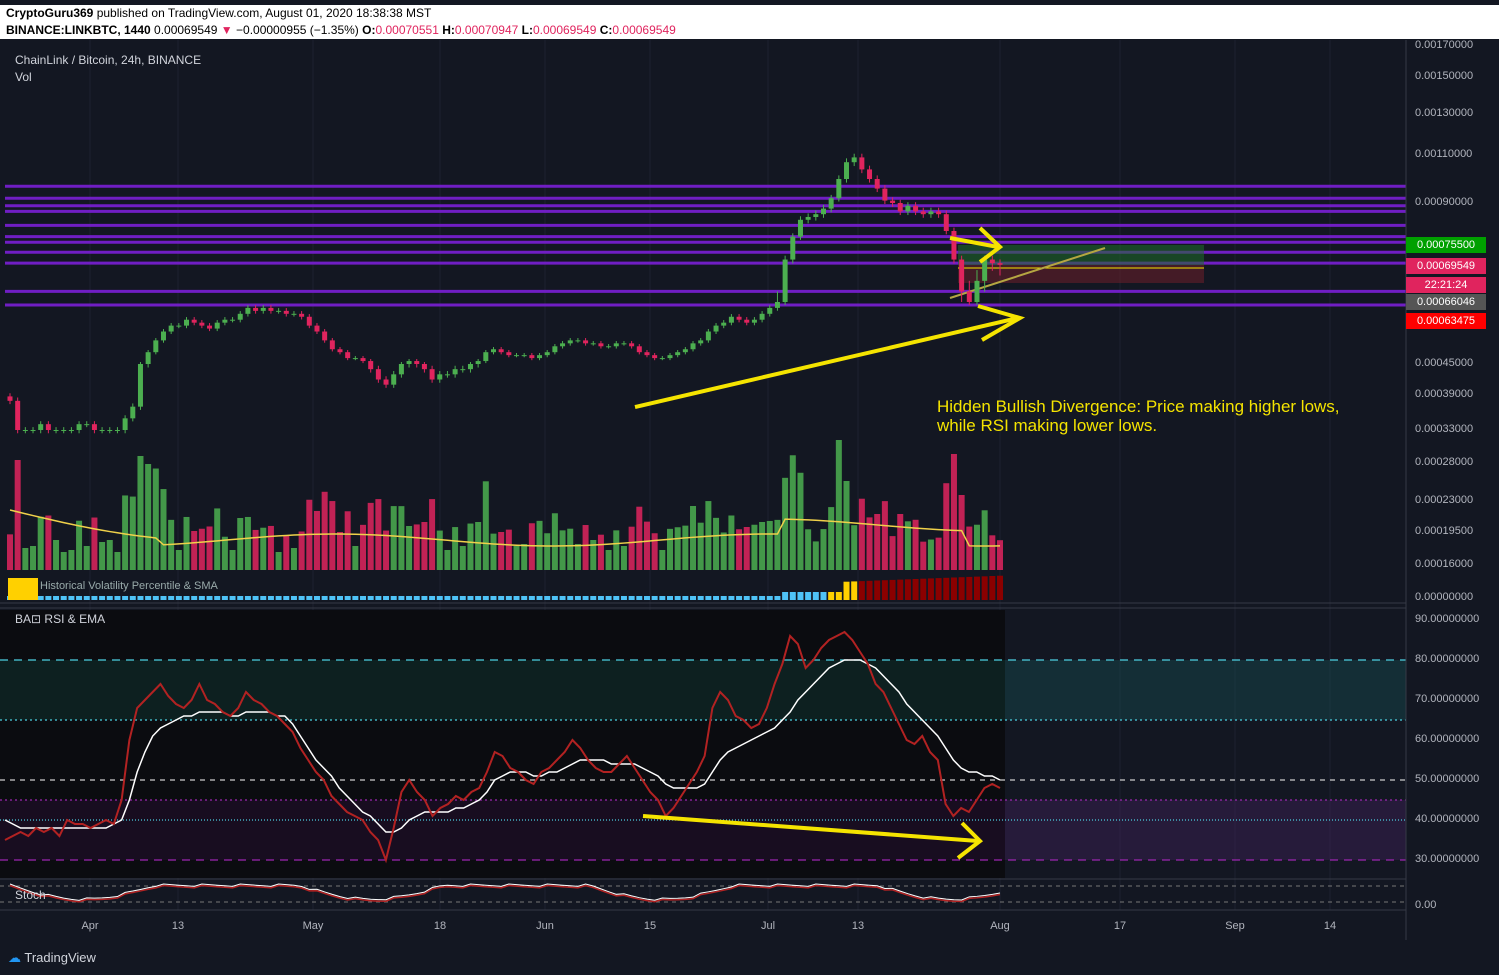 This screenshot has width=1499, height=975. I want to click on publisher-name: CryptoGuru369, so click(50, 13).